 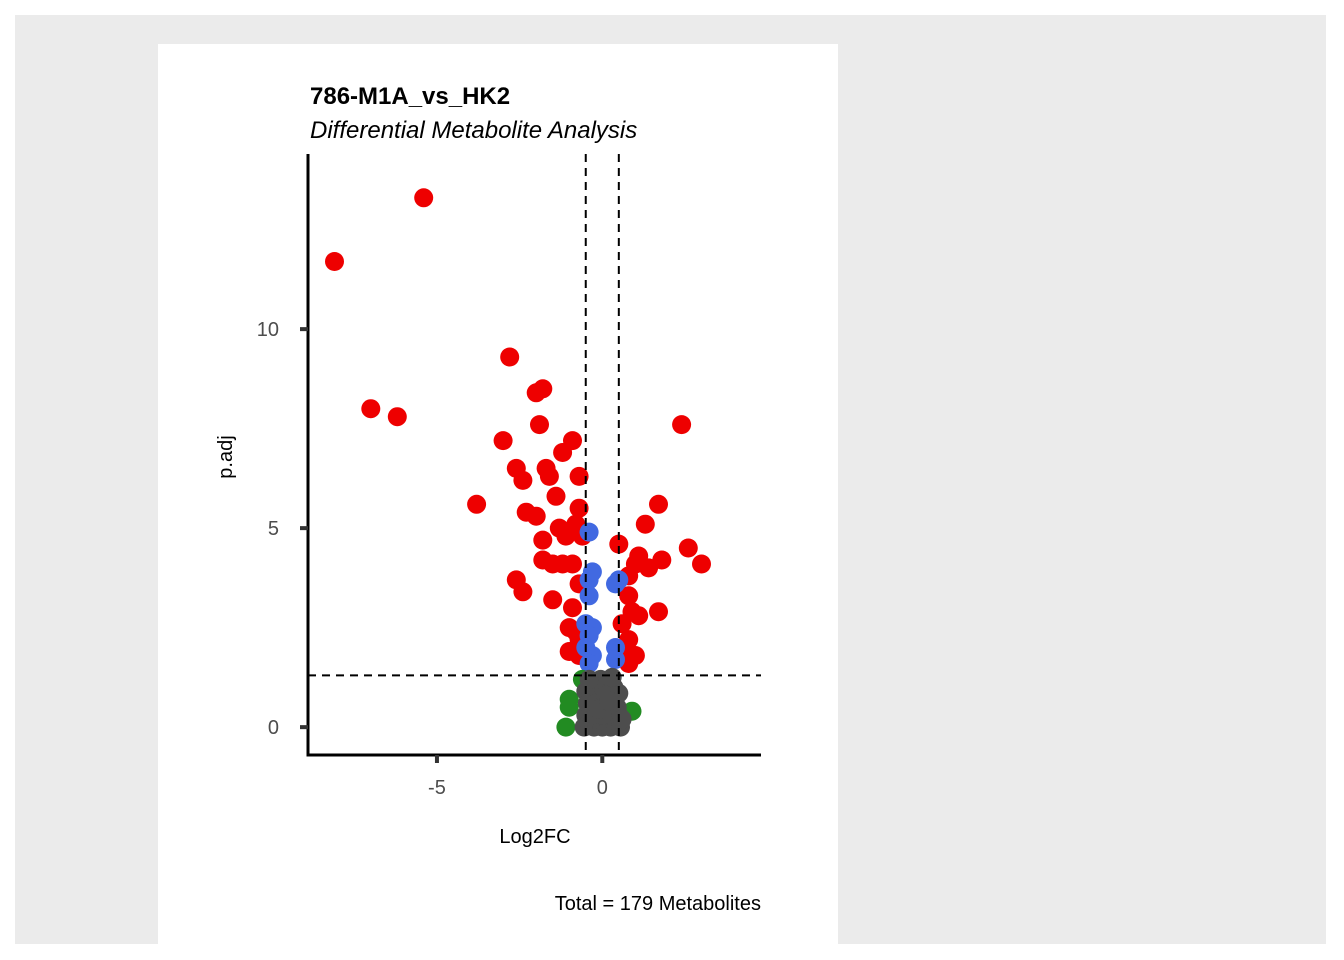 I want to click on y-tick-label: 10, so click(x=268, y=330).